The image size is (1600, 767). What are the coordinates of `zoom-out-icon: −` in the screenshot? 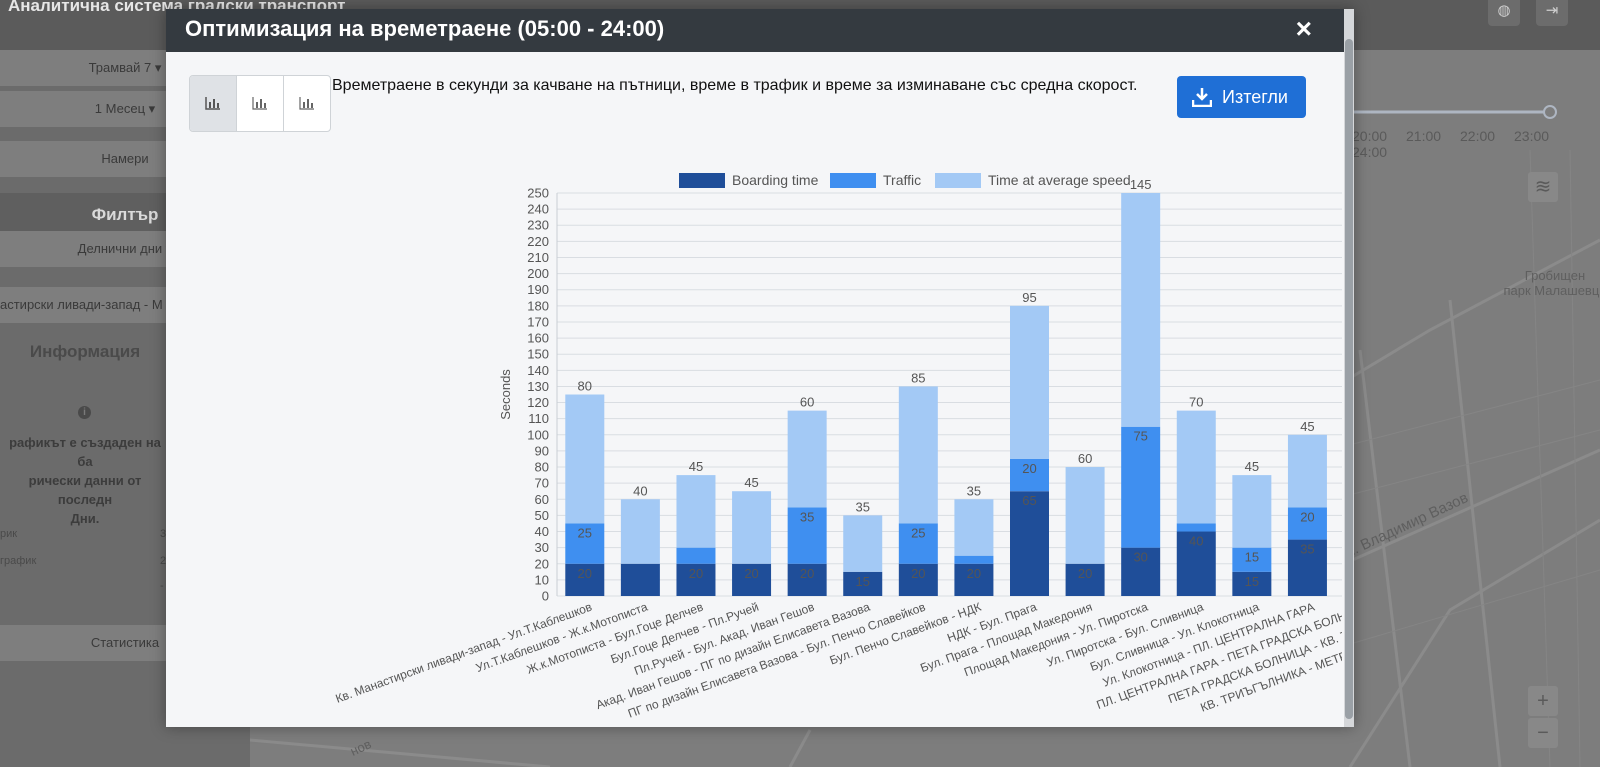 It's located at (1543, 733).